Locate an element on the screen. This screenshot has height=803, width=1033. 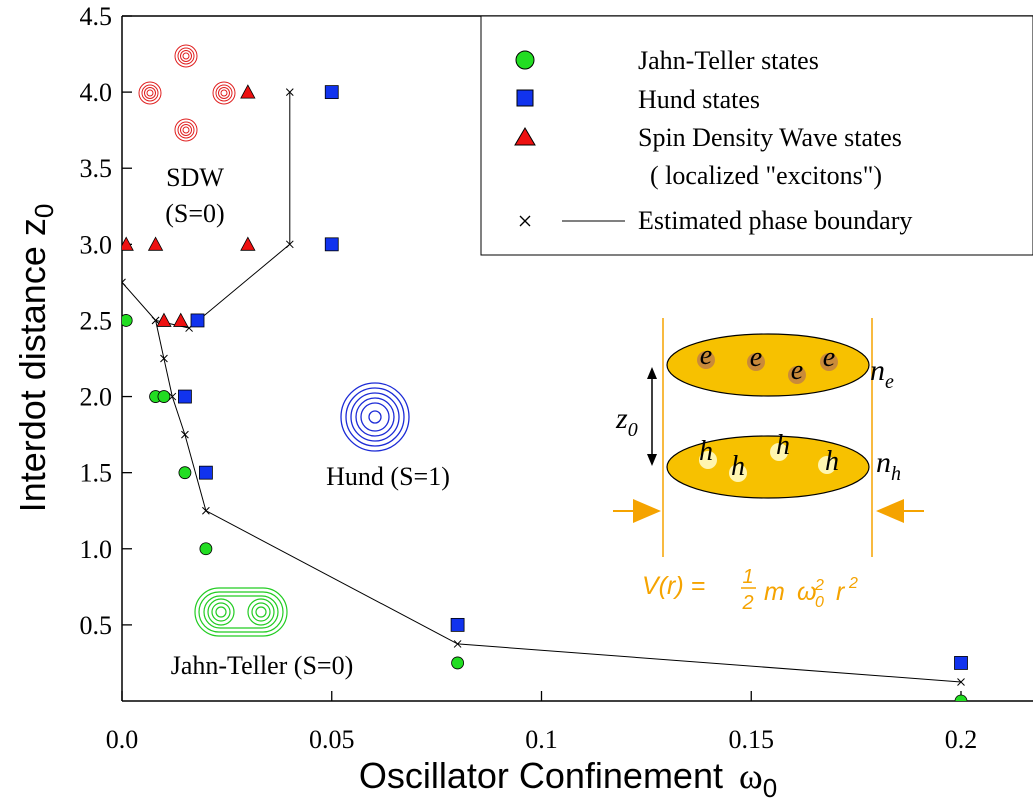
y-tick-label: 1.5 is located at coordinates (96, 473).